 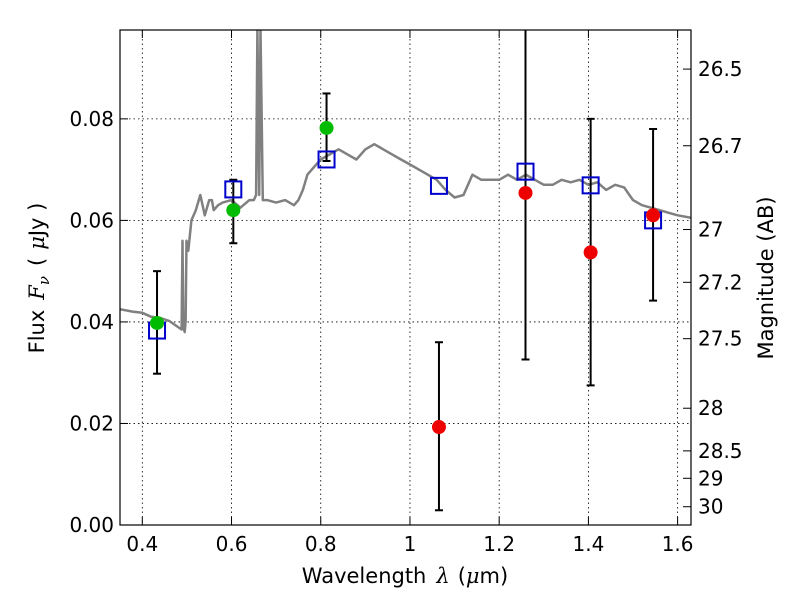 What do you see at coordinates (242, 225) in the screenshot?
I see `detection-points` at bounding box center [242, 225].